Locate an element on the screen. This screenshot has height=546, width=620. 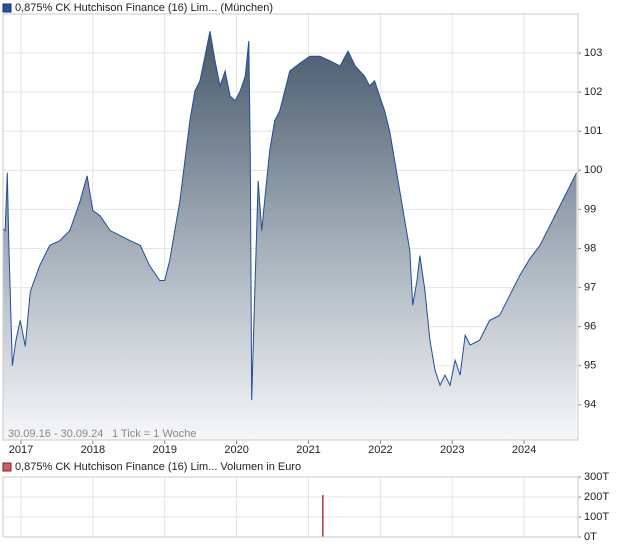
y-tick-label: 102 is located at coordinates (593, 92).